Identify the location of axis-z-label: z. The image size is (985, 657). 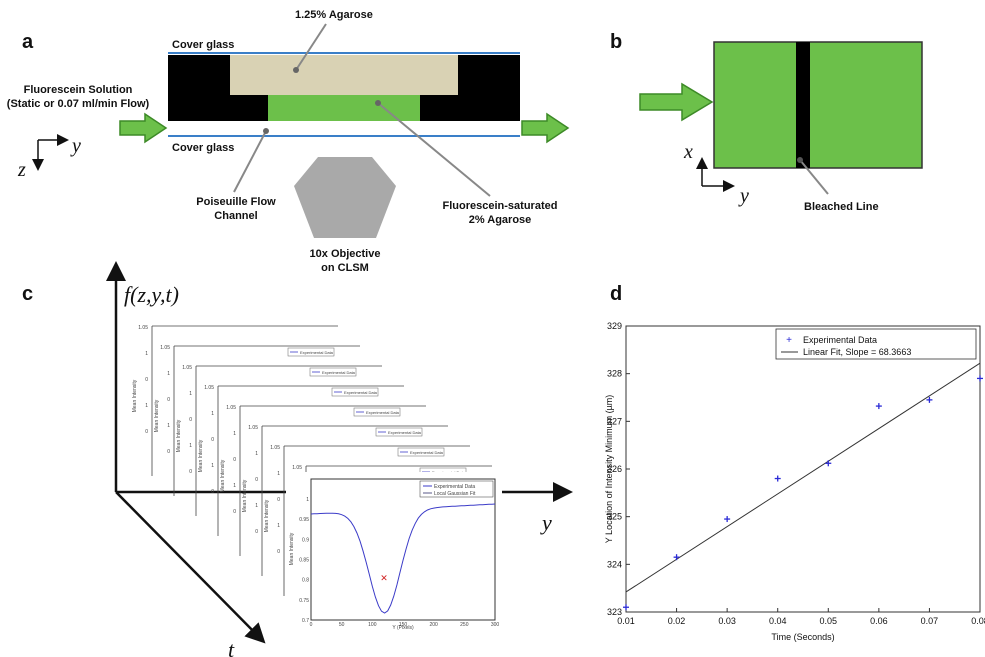
(21, 170).